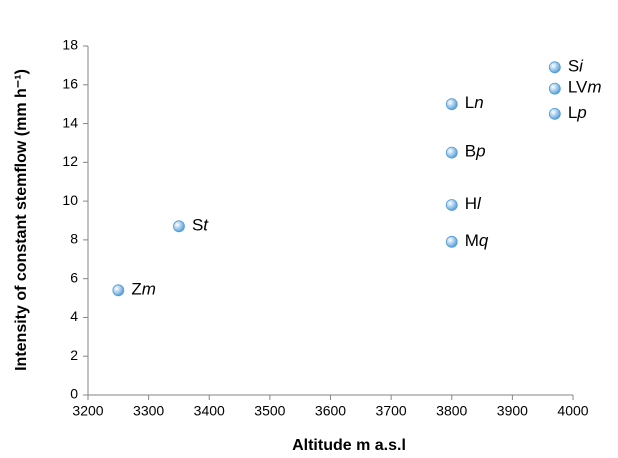  Describe the element at coordinates (70, 83) in the screenshot. I see `y-tick-label: 16` at that location.